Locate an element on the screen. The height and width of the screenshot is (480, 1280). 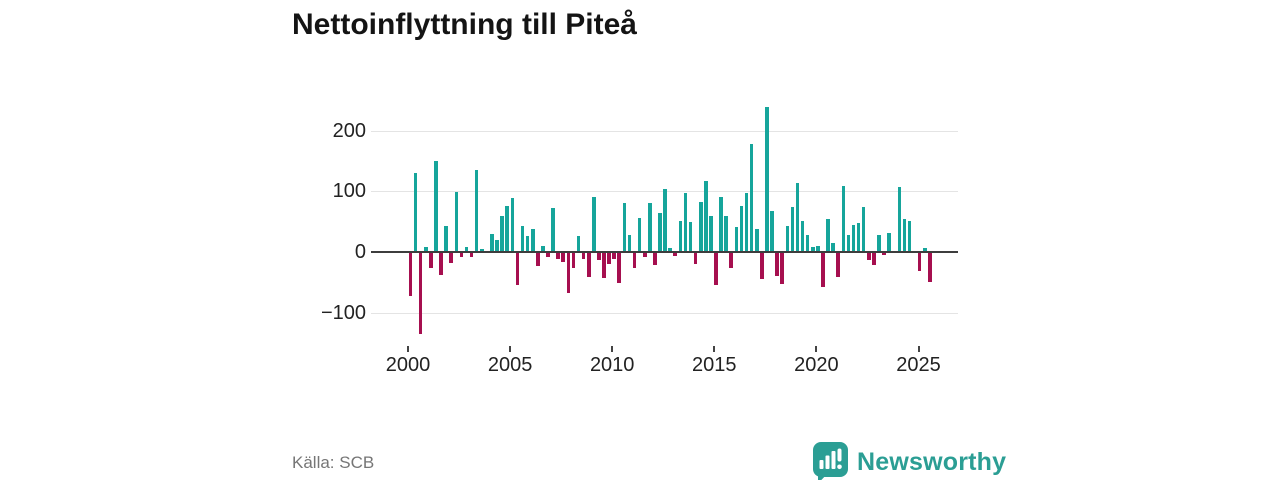
x-axis-tick-label: 2015 is located at coordinates (714, 365).